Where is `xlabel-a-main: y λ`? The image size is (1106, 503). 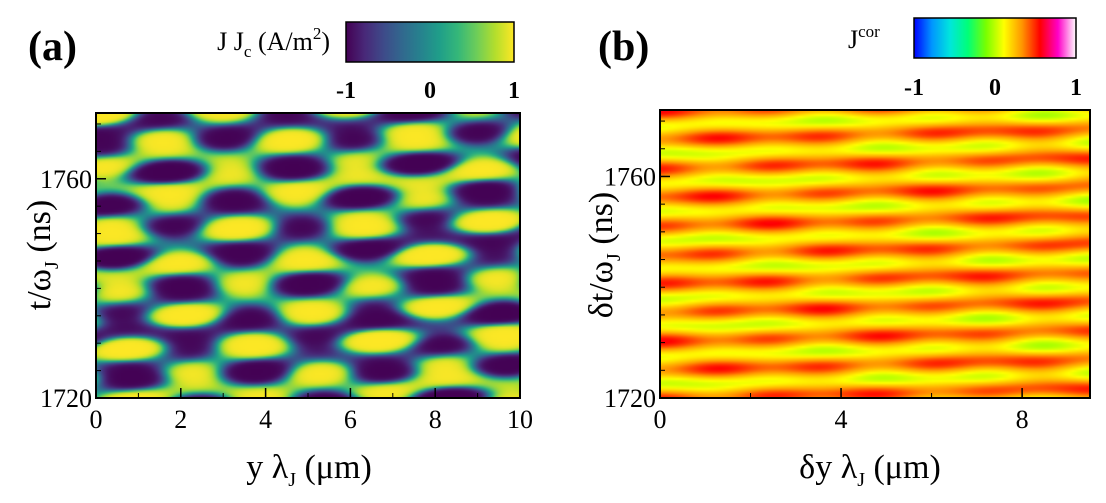 xlabel-a-main: y λ is located at coordinates (267, 467).